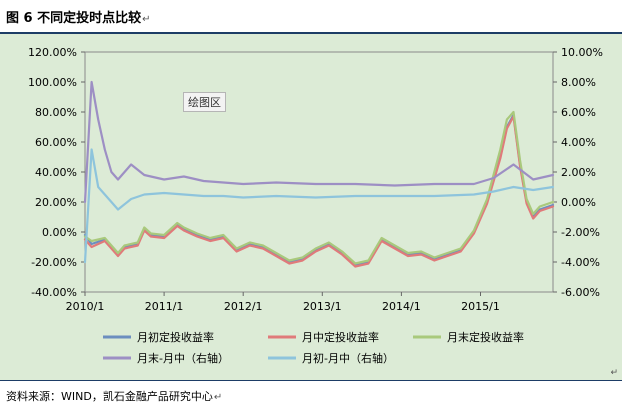  I want to click on source-bar: 资料来源：WIND，凯石金融产品研究中心↵, so click(311, 395).